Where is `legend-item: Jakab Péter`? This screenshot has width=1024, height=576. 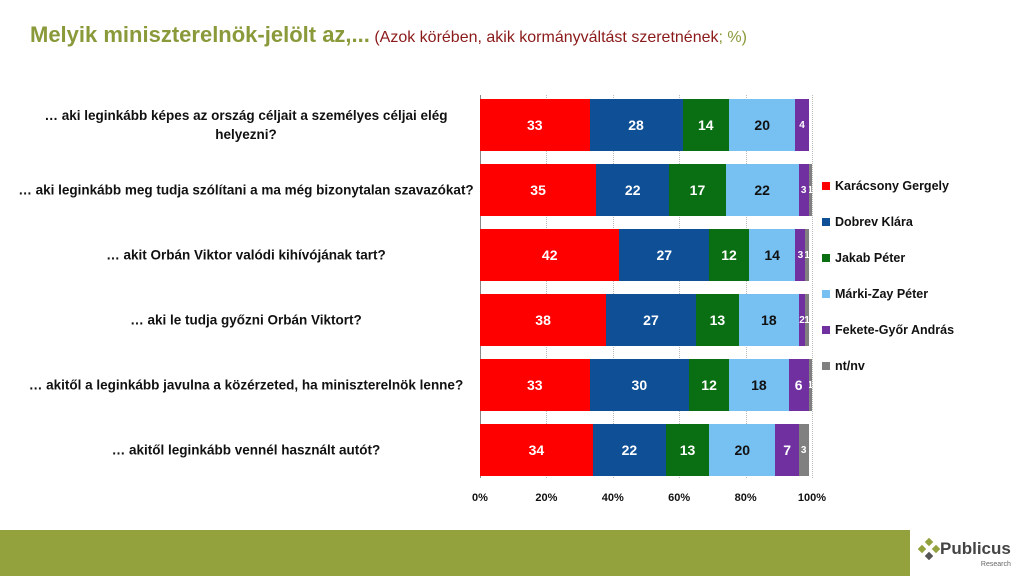
legend-item: Jakab Péter is located at coordinates (863, 258).